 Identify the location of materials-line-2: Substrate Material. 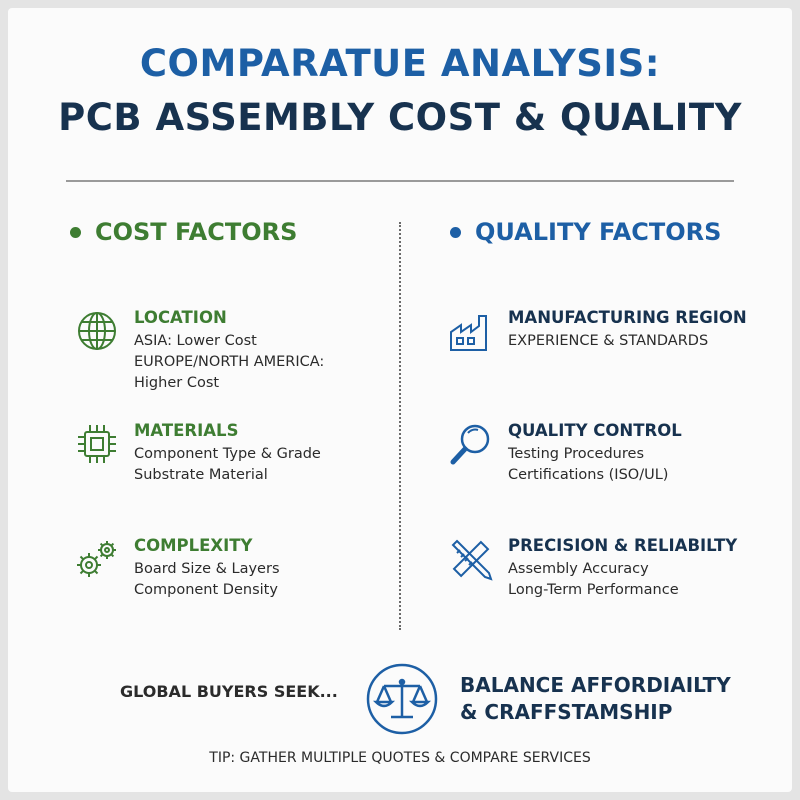
(201, 475).